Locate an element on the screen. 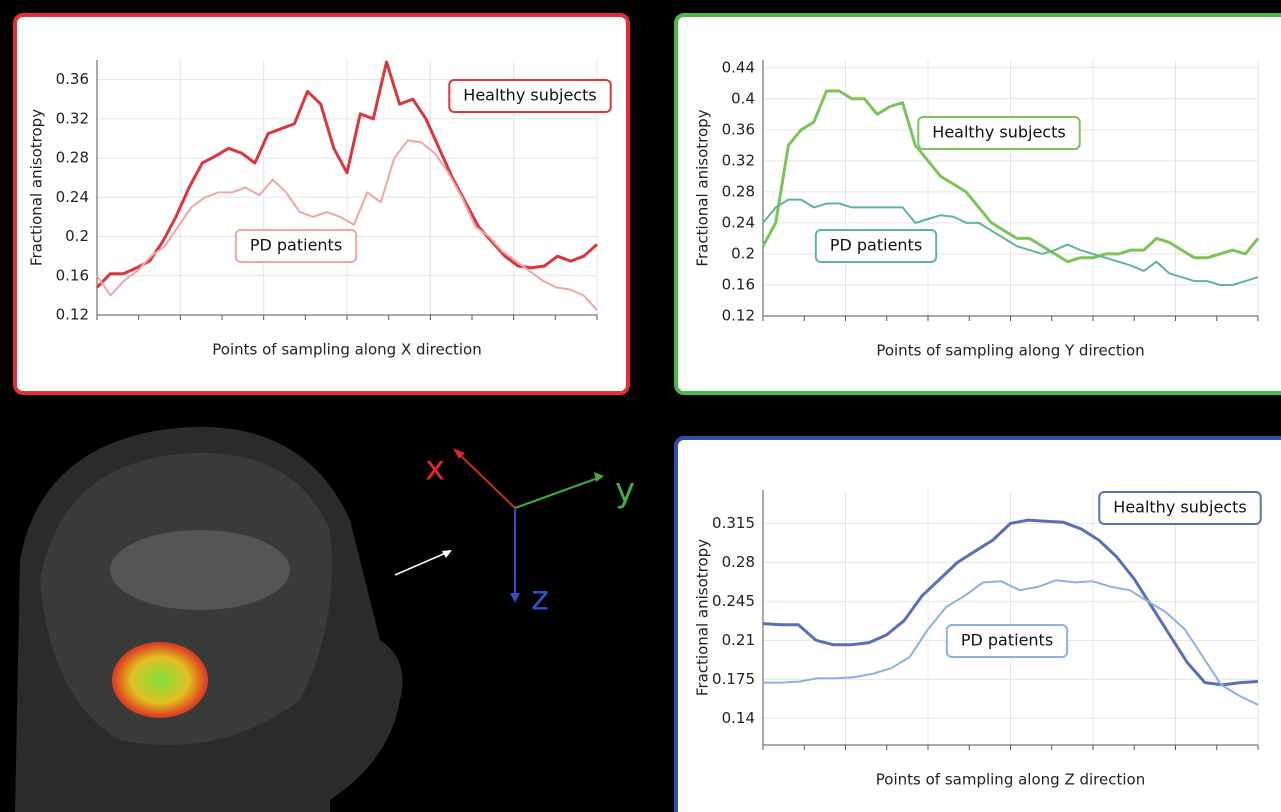 The height and width of the screenshot is (812, 1281). y-tick-label: 0.4 is located at coordinates (743, 98).